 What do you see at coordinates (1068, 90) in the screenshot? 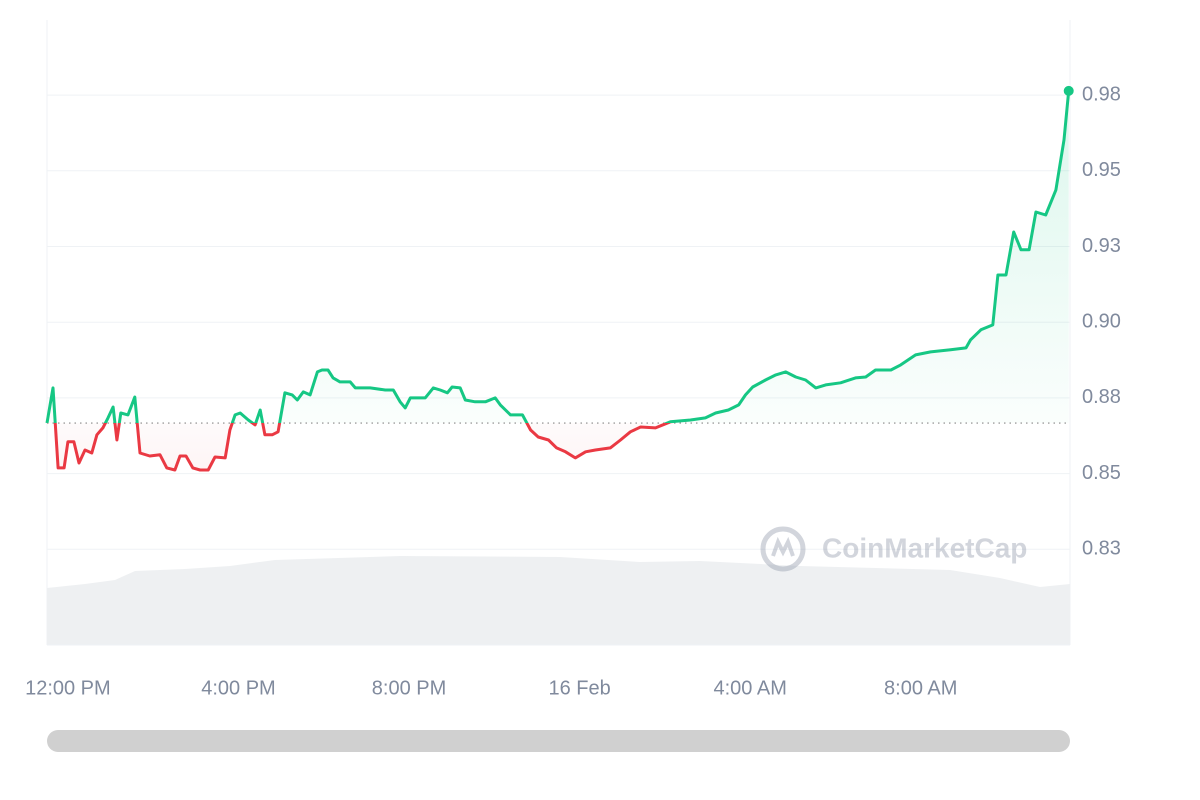
I see `last-point` at bounding box center [1068, 90].